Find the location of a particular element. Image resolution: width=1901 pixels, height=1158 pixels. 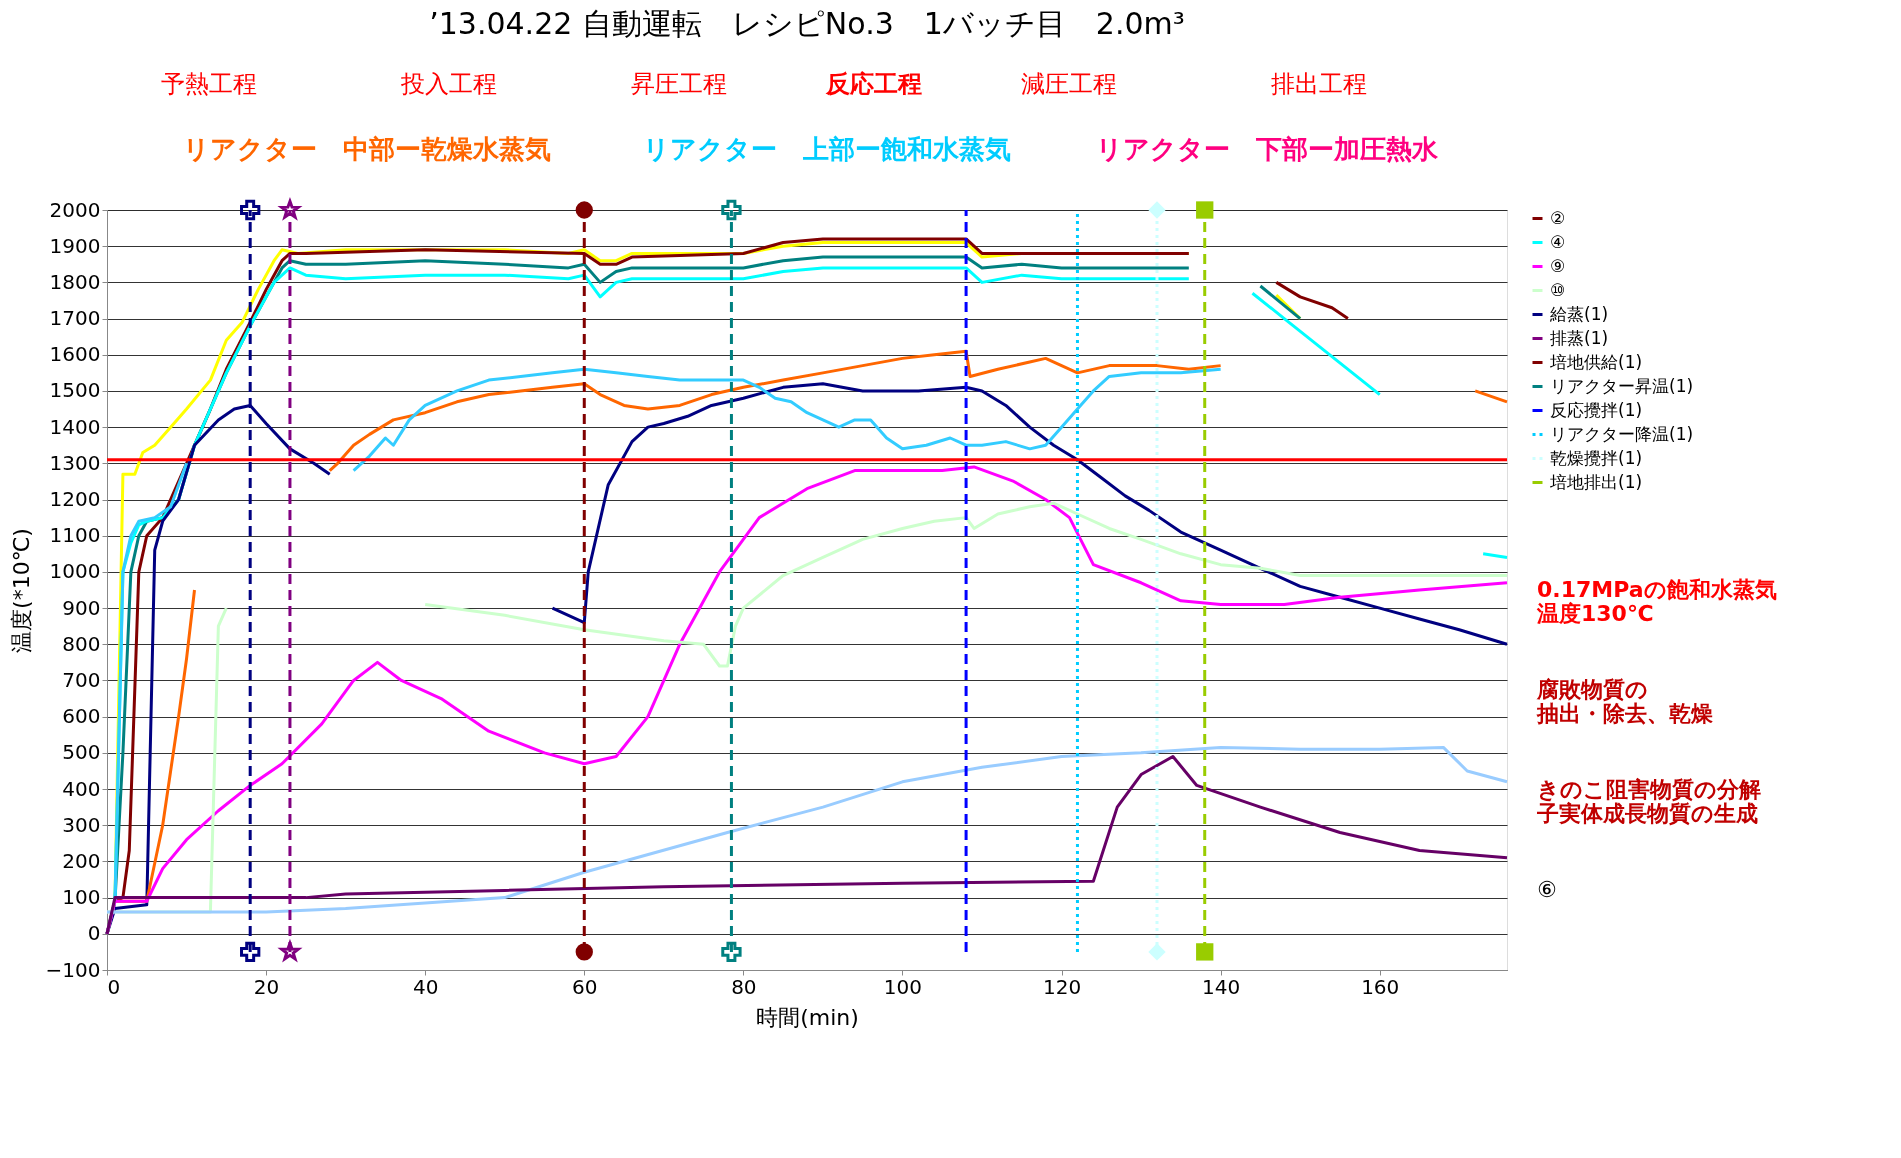

y-tick-label: 700 is located at coordinates (81, 679).